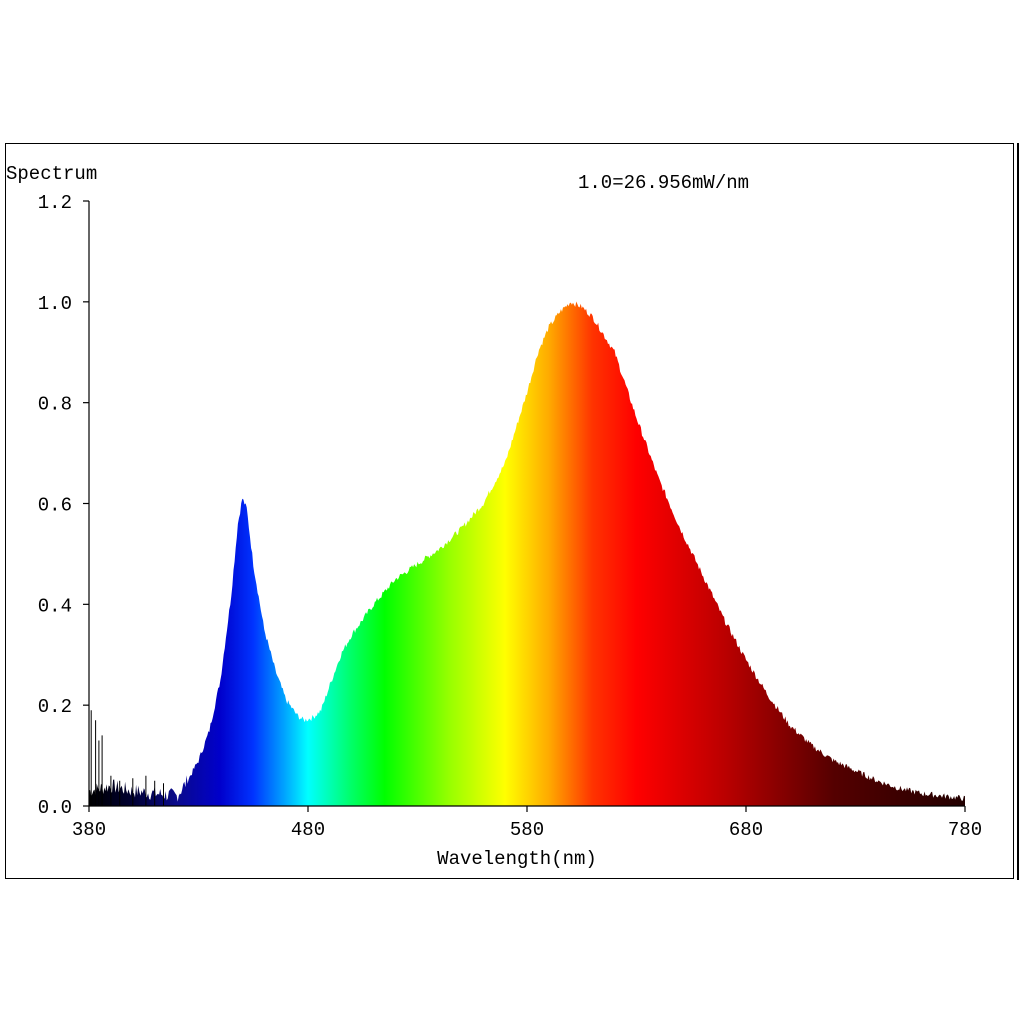 This screenshot has height=1024, width=1024. What do you see at coordinates (1018, 511) in the screenshot?
I see `right-edge-line` at bounding box center [1018, 511].